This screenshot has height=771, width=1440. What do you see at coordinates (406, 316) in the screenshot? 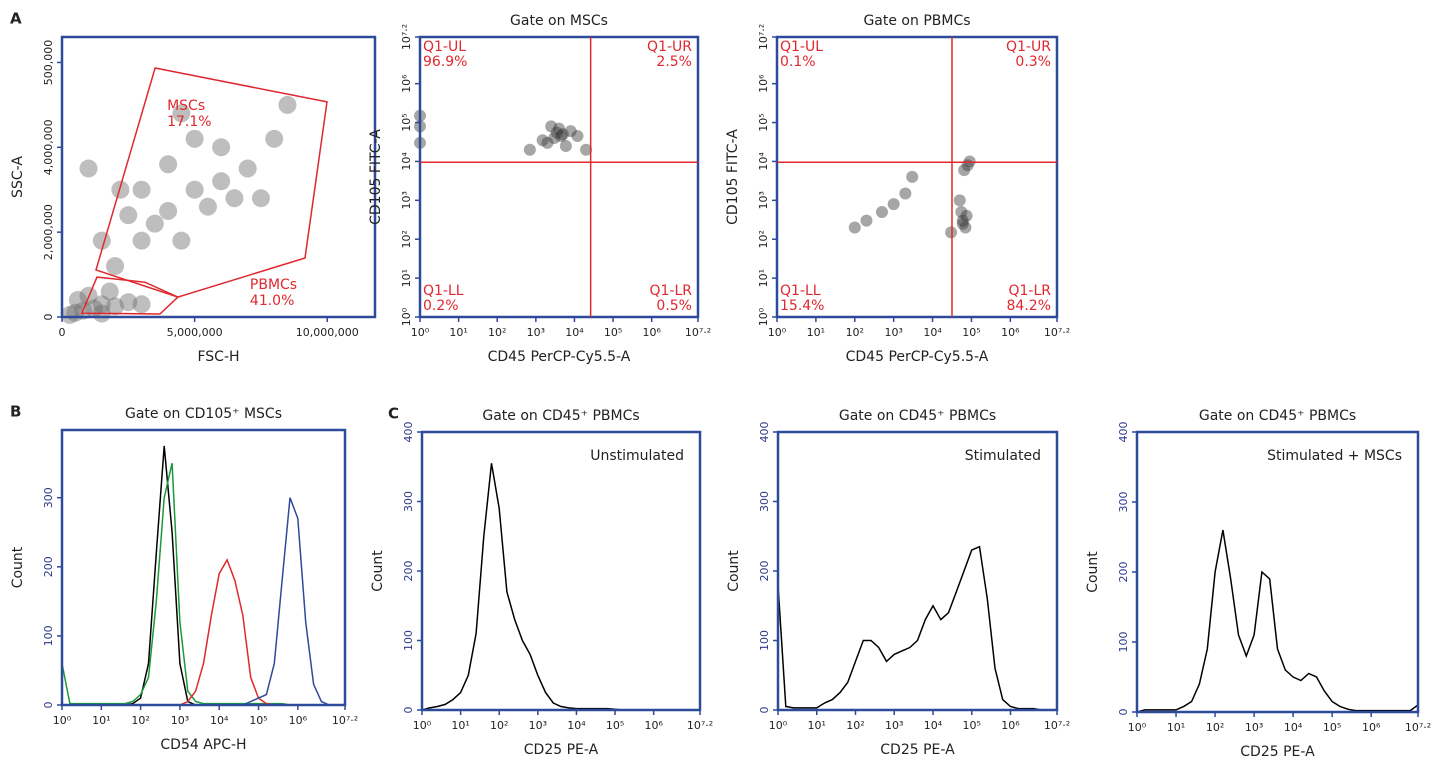
I see `y-tick-label: 10⁰` at bounding box center [406, 316].